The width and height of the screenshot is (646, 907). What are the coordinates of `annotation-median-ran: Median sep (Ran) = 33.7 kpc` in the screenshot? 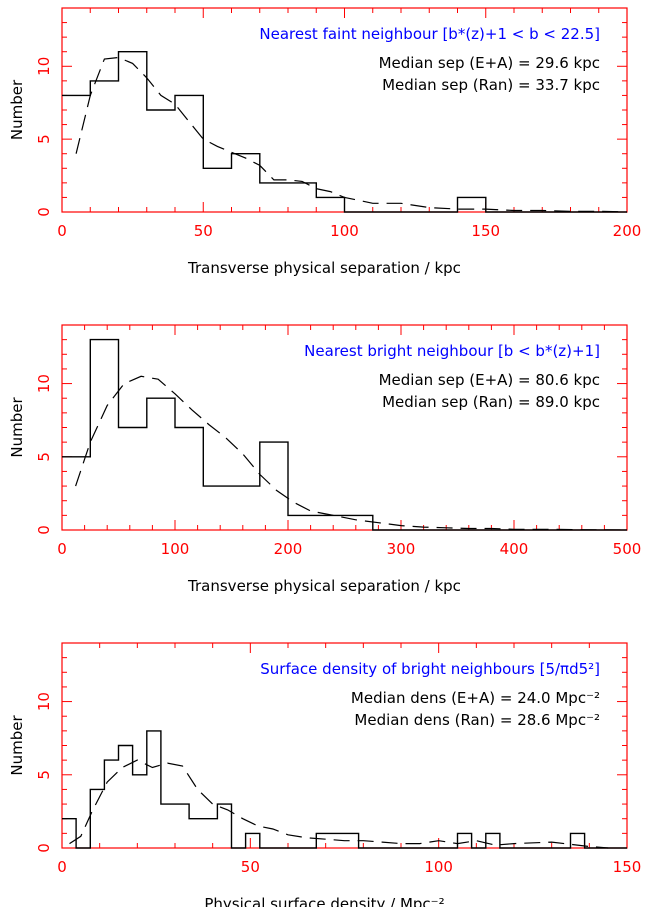 It's located at (491, 85).